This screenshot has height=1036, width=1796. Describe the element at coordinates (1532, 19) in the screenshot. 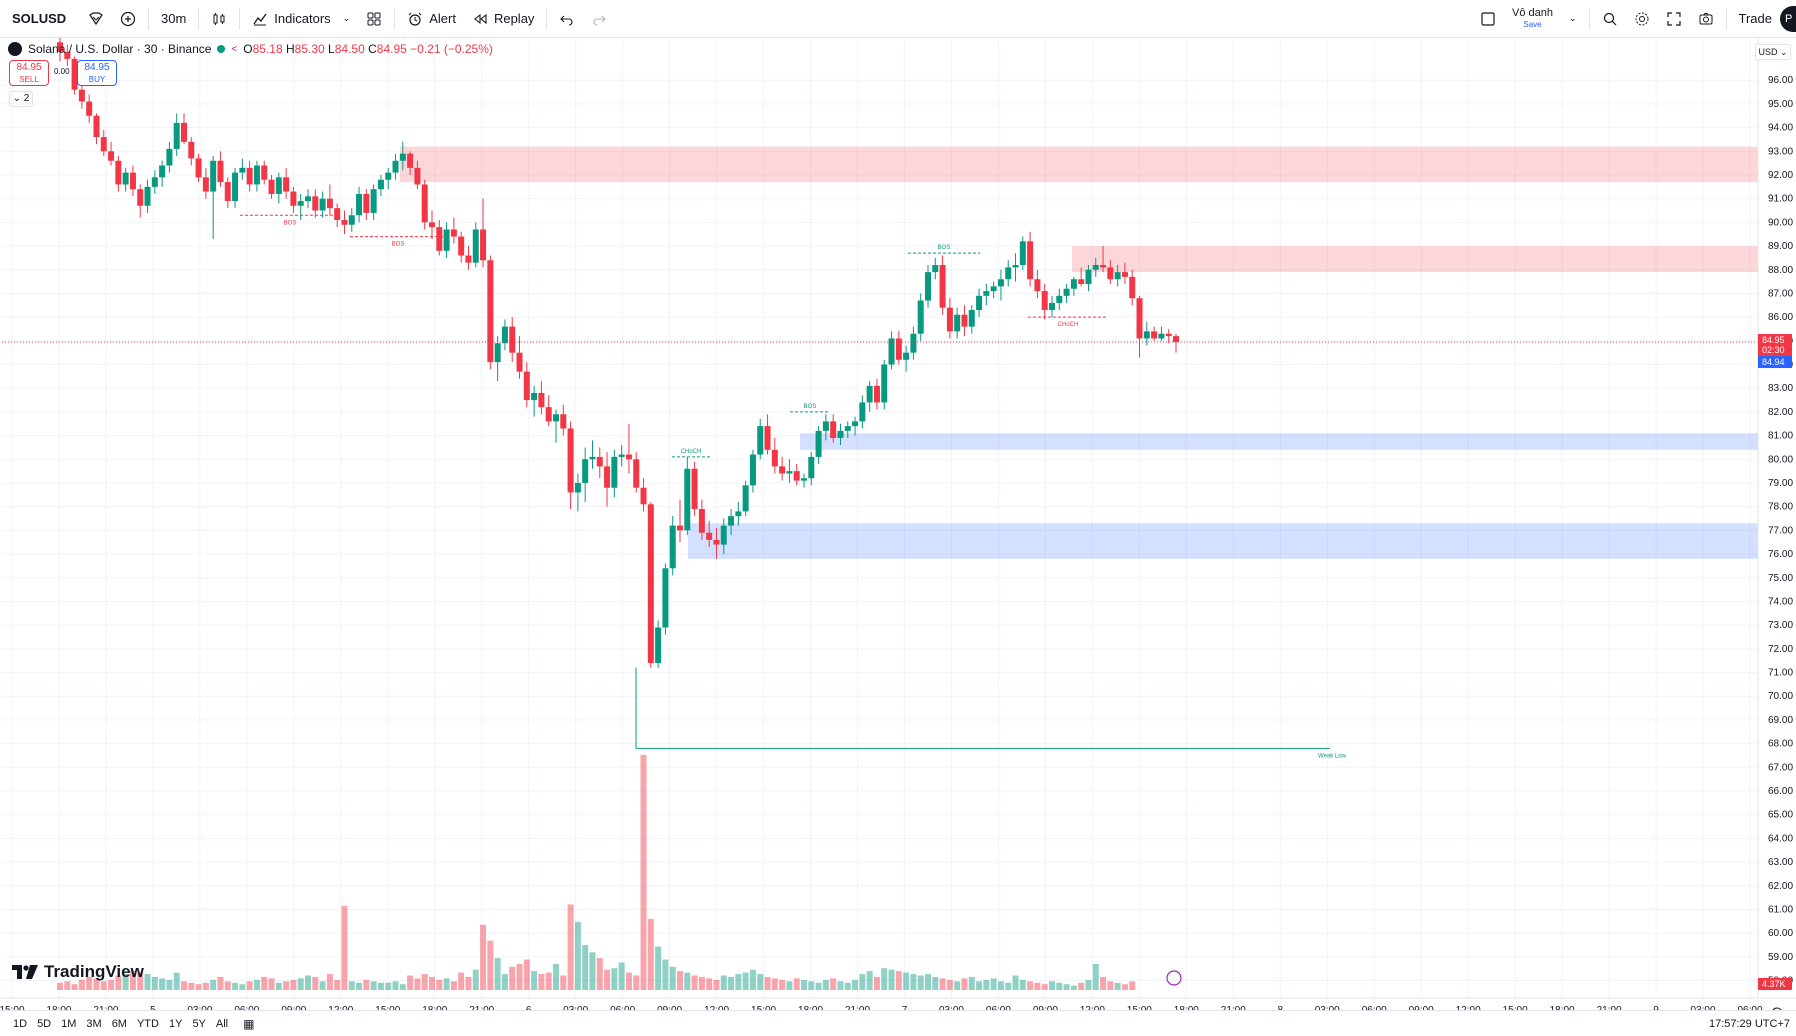

I see `layout-name: Vô danh Save` at that location.